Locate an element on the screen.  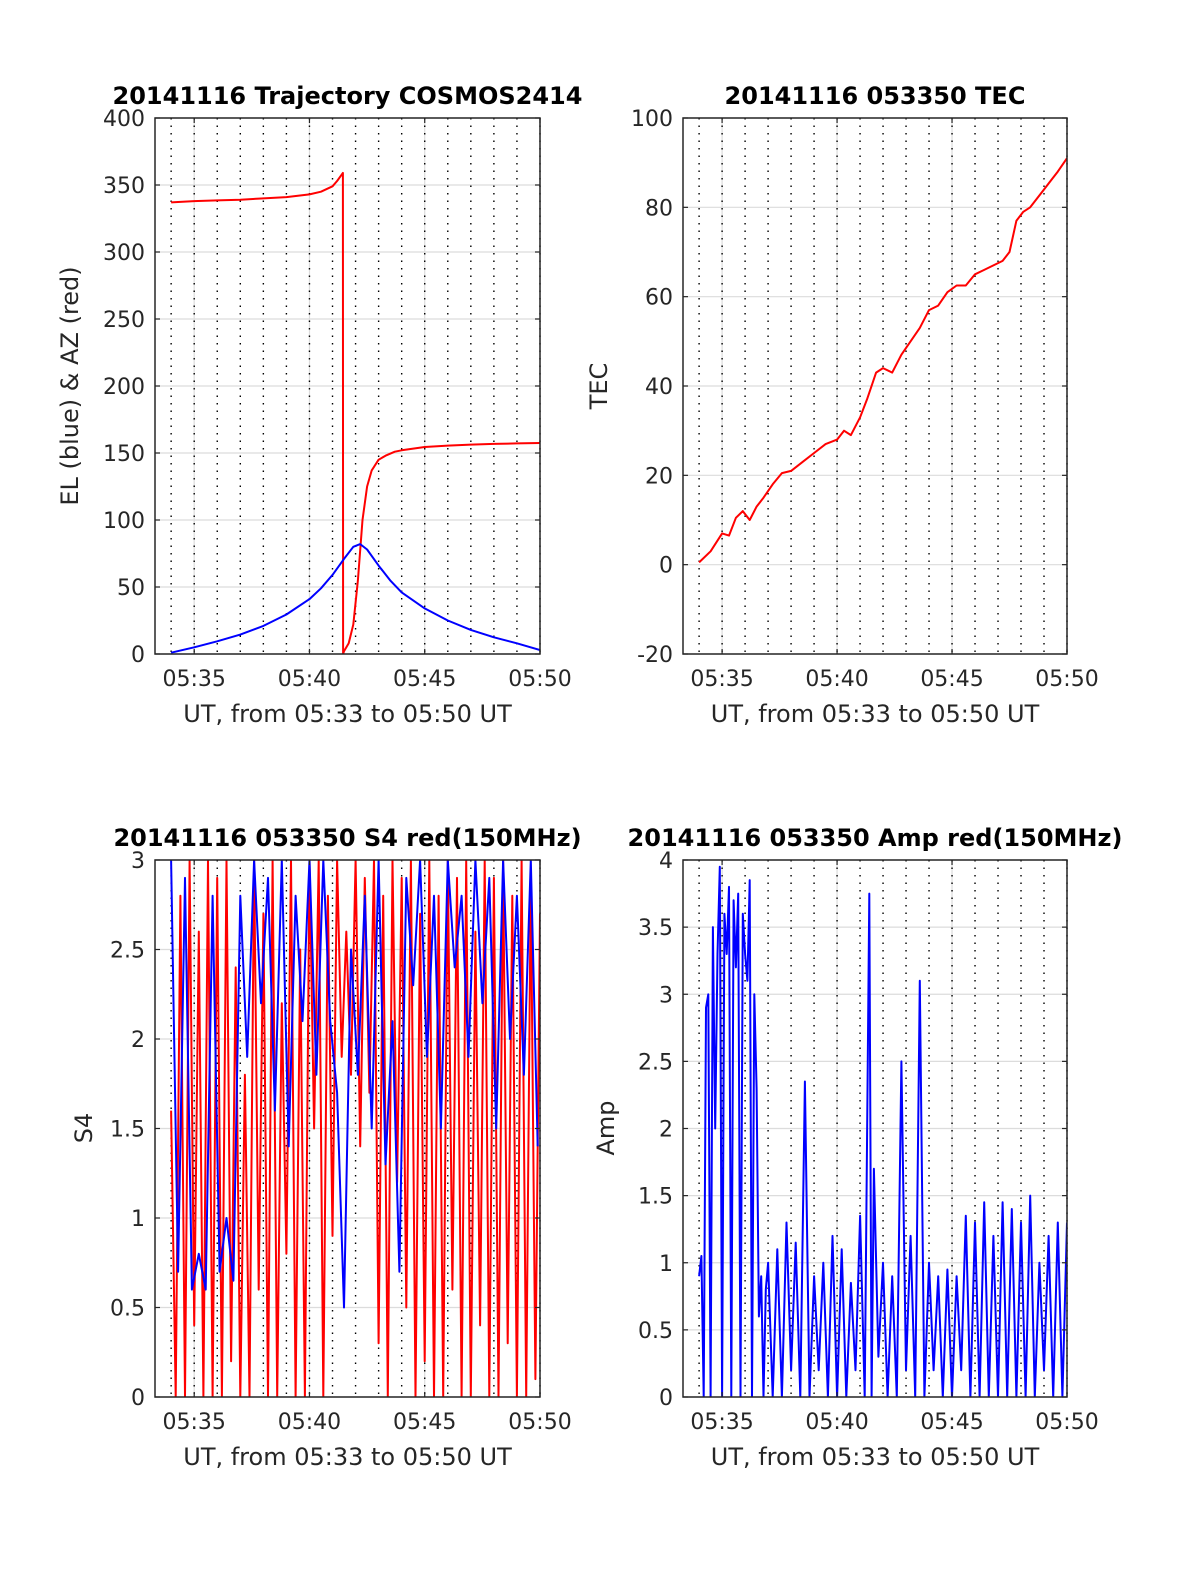
y-axis-label: EL (blue) & AZ (red) is located at coordinates (70, 385).